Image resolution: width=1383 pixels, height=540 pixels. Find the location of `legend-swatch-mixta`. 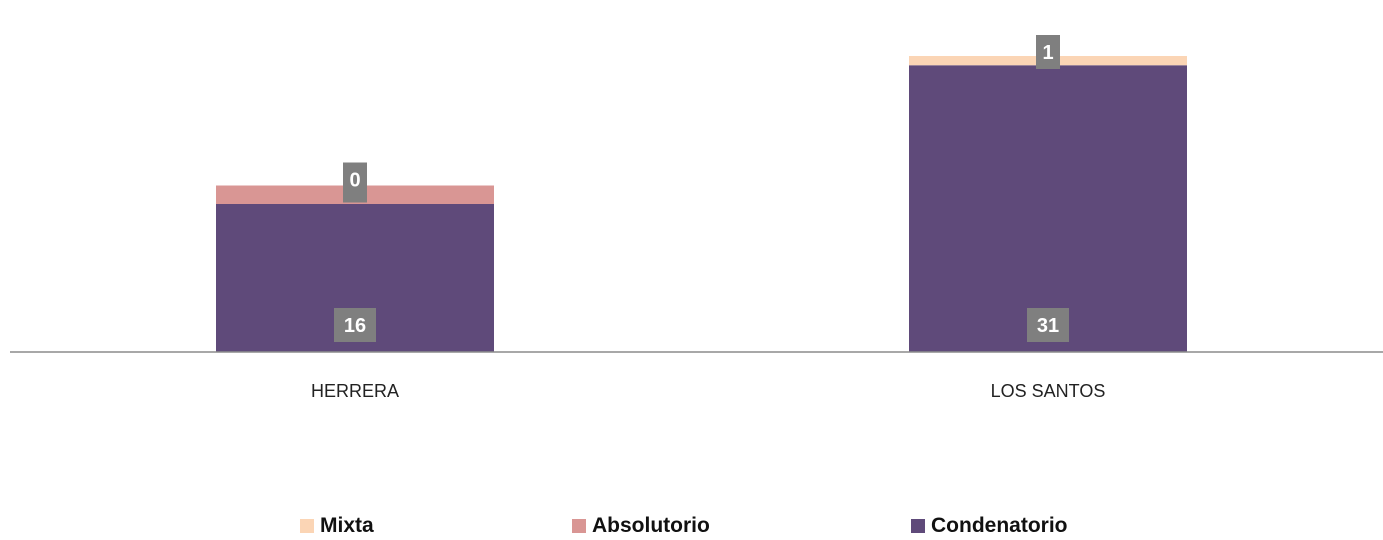

legend-swatch-mixta is located at coordinates (307, 526).